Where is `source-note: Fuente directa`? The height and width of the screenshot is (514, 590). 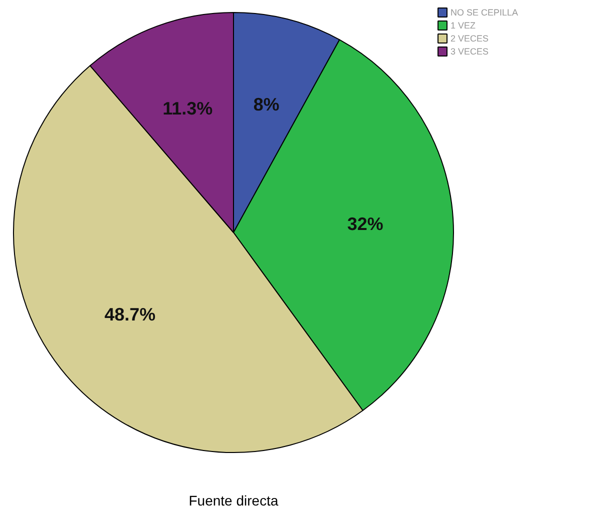
source-note: Fuente directa is located at coordinates (233, 500).